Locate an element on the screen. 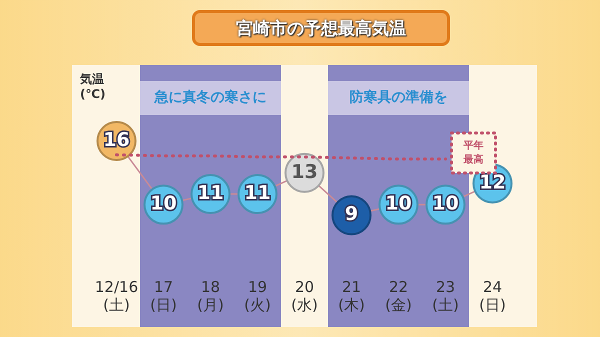 Image resolution: width=600 pixels, height=337 pixels. data-label: 9 is located at coordinates (351, 214).